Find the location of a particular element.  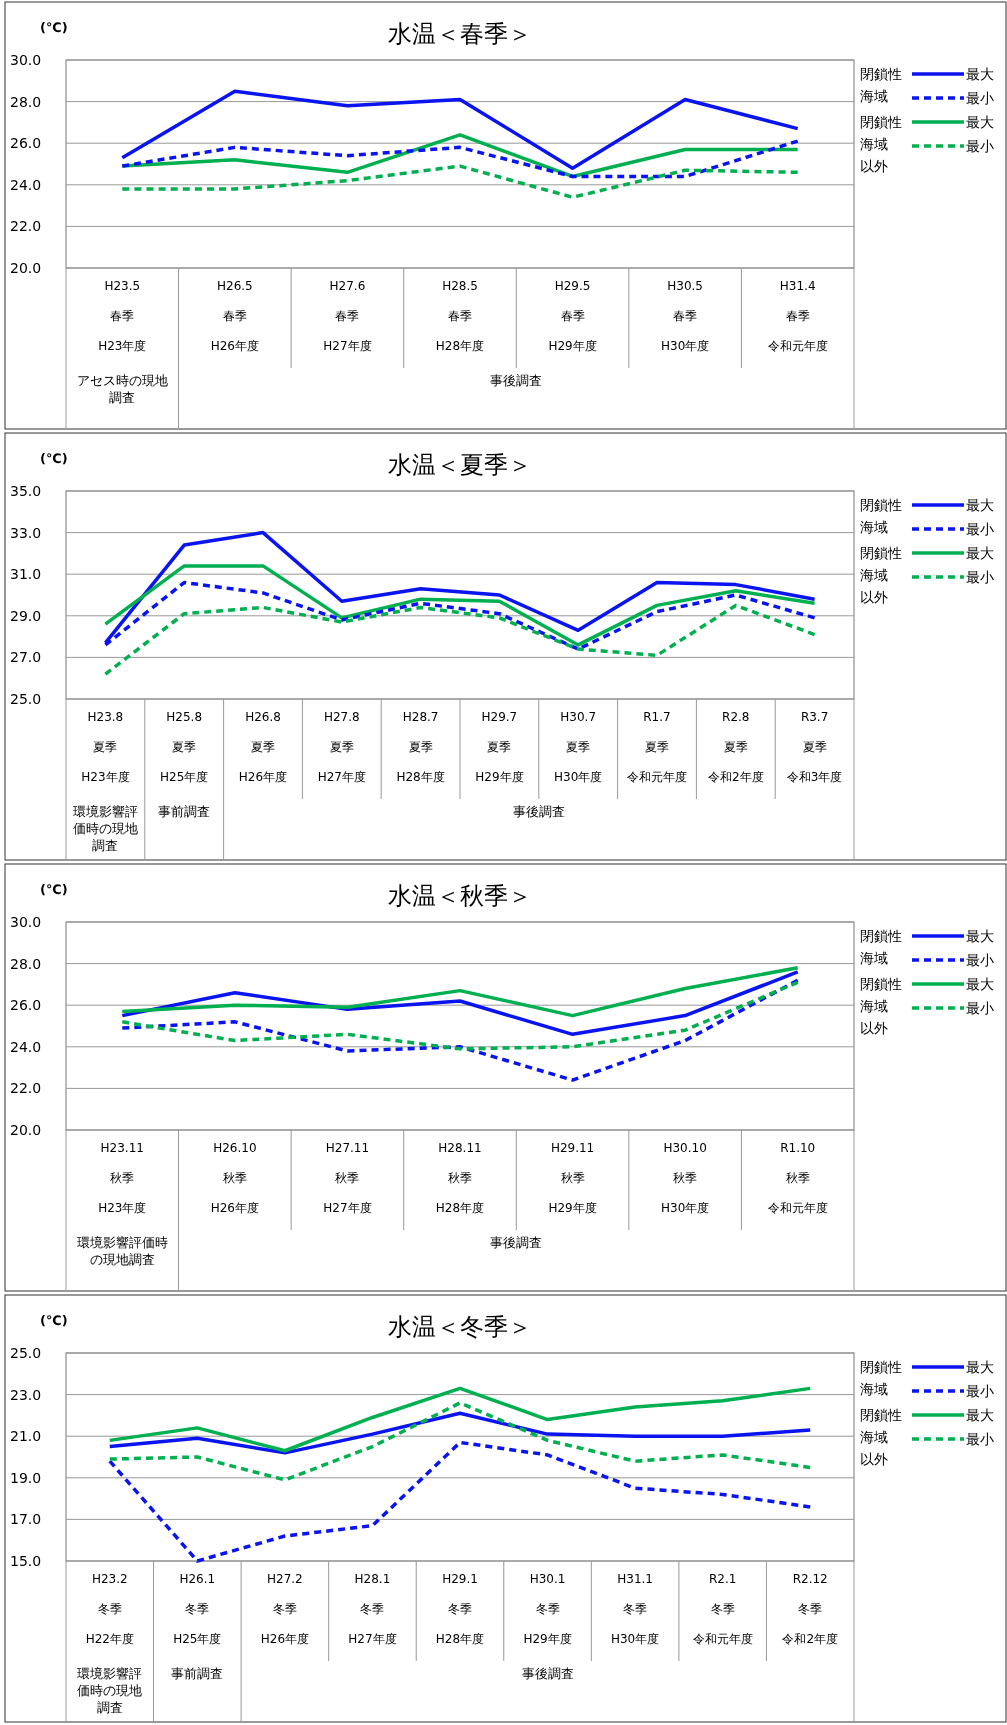

chart-title: 水温＜春季＞ is located at coordinates (460, 34).